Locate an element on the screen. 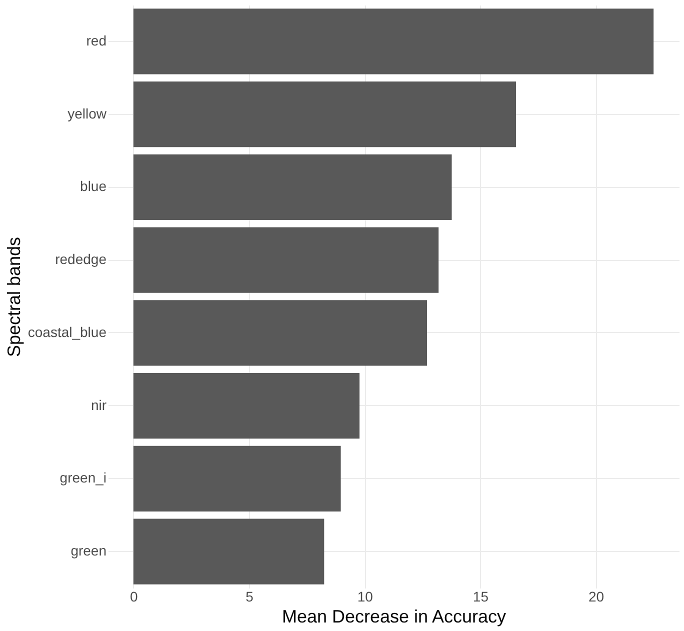 This screenshot has height=631, width=684. y-tick-label: rededge is located at coordinates (81, 259).